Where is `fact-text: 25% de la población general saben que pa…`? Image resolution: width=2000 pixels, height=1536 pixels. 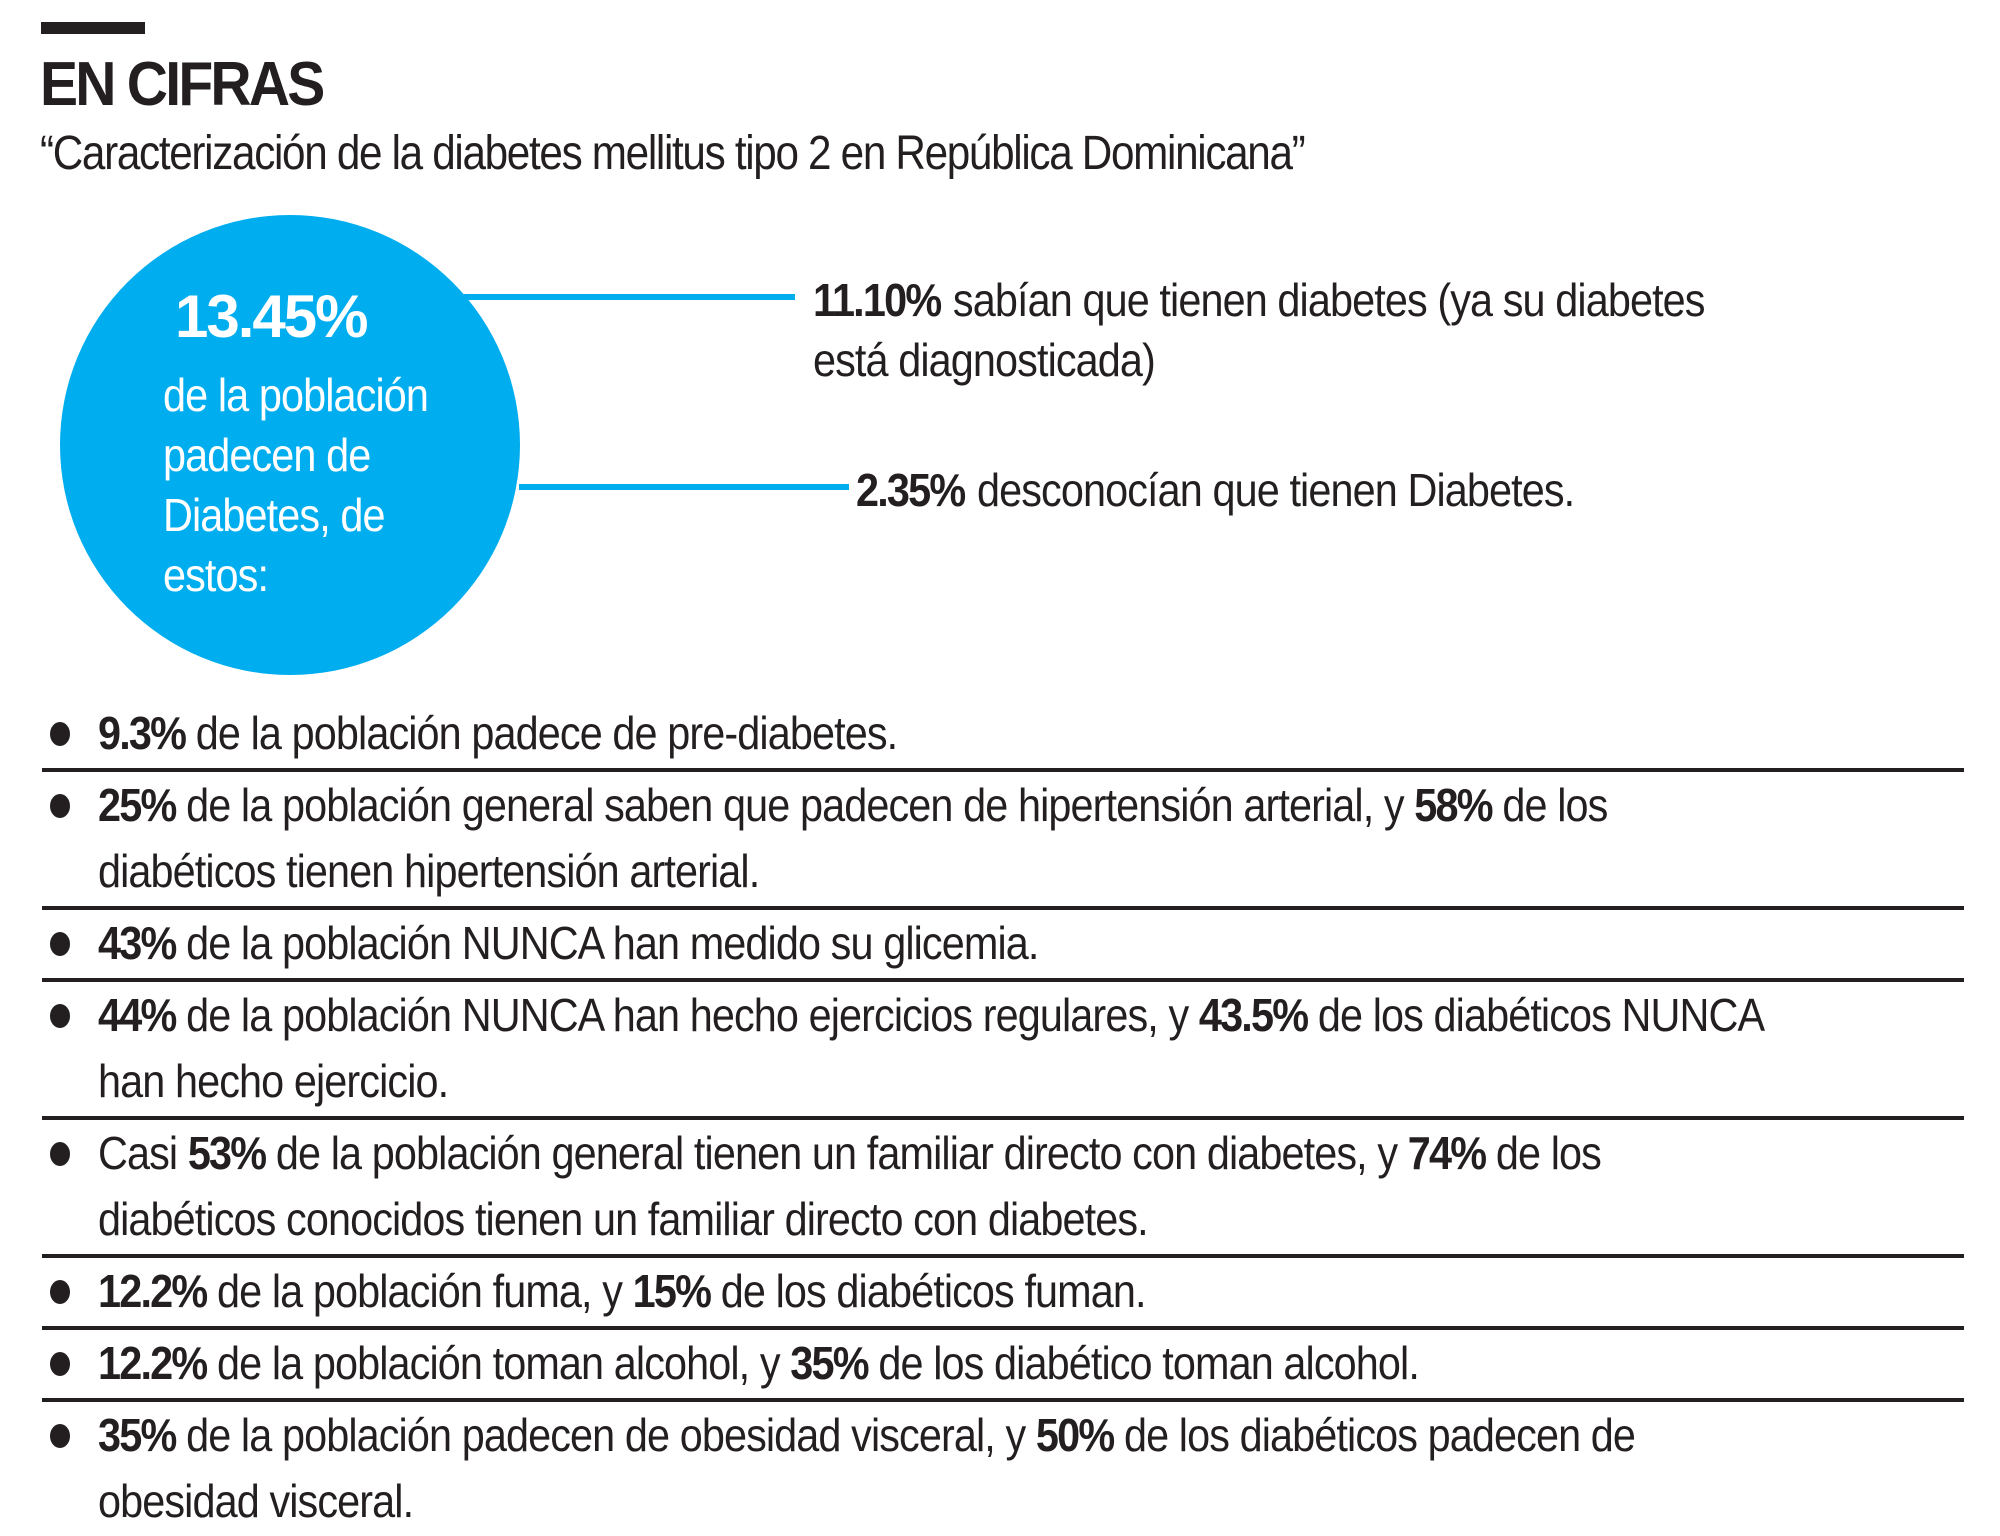 fact-text: 25% de la población general saben que pa… is located at coordinates (937, 838).